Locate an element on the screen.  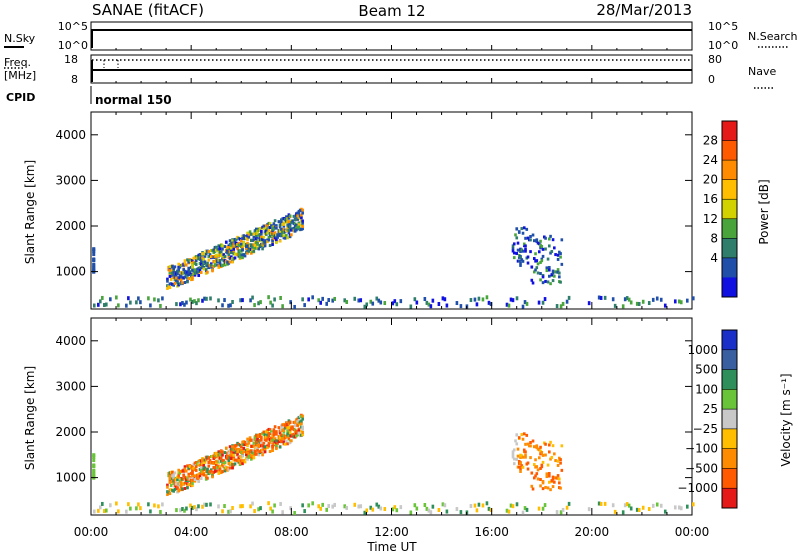
colorbar-tick-label: −25 is located at coordinates (705, 429).